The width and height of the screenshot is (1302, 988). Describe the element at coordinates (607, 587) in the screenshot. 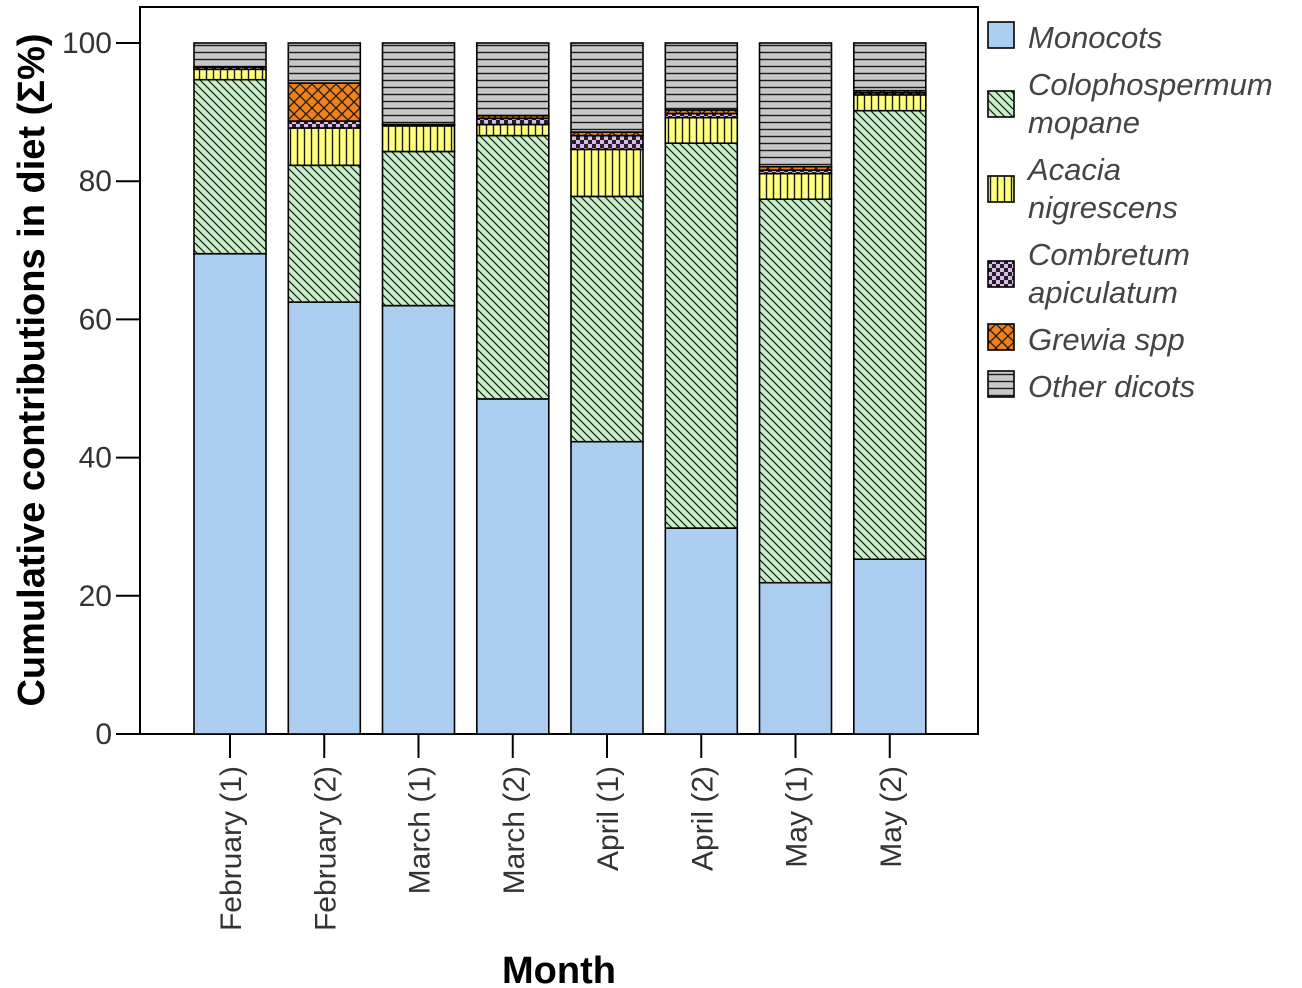

I see `bar-segment-april-1-monocots` at that location.